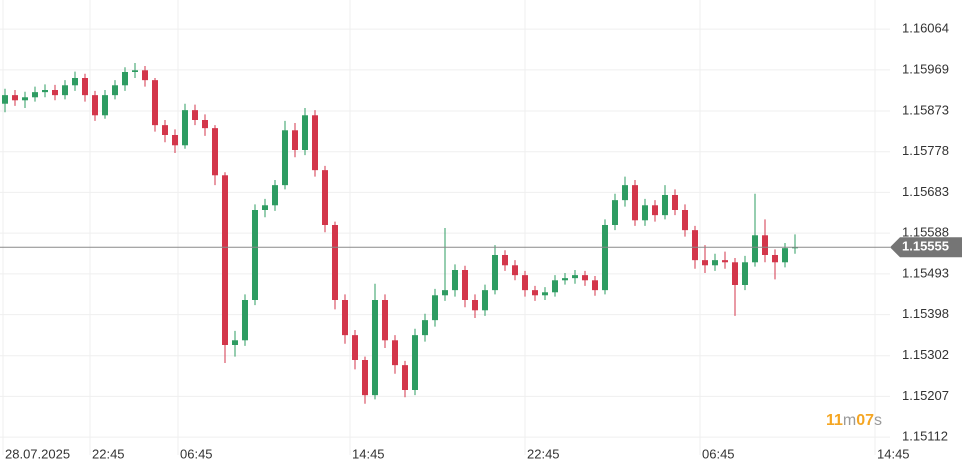 This screenshot has height=472, width=970. What do you see at coordinates (849, 420) in the screenshot?
I see `countdown-part: m` at bounding box center [849, 420].